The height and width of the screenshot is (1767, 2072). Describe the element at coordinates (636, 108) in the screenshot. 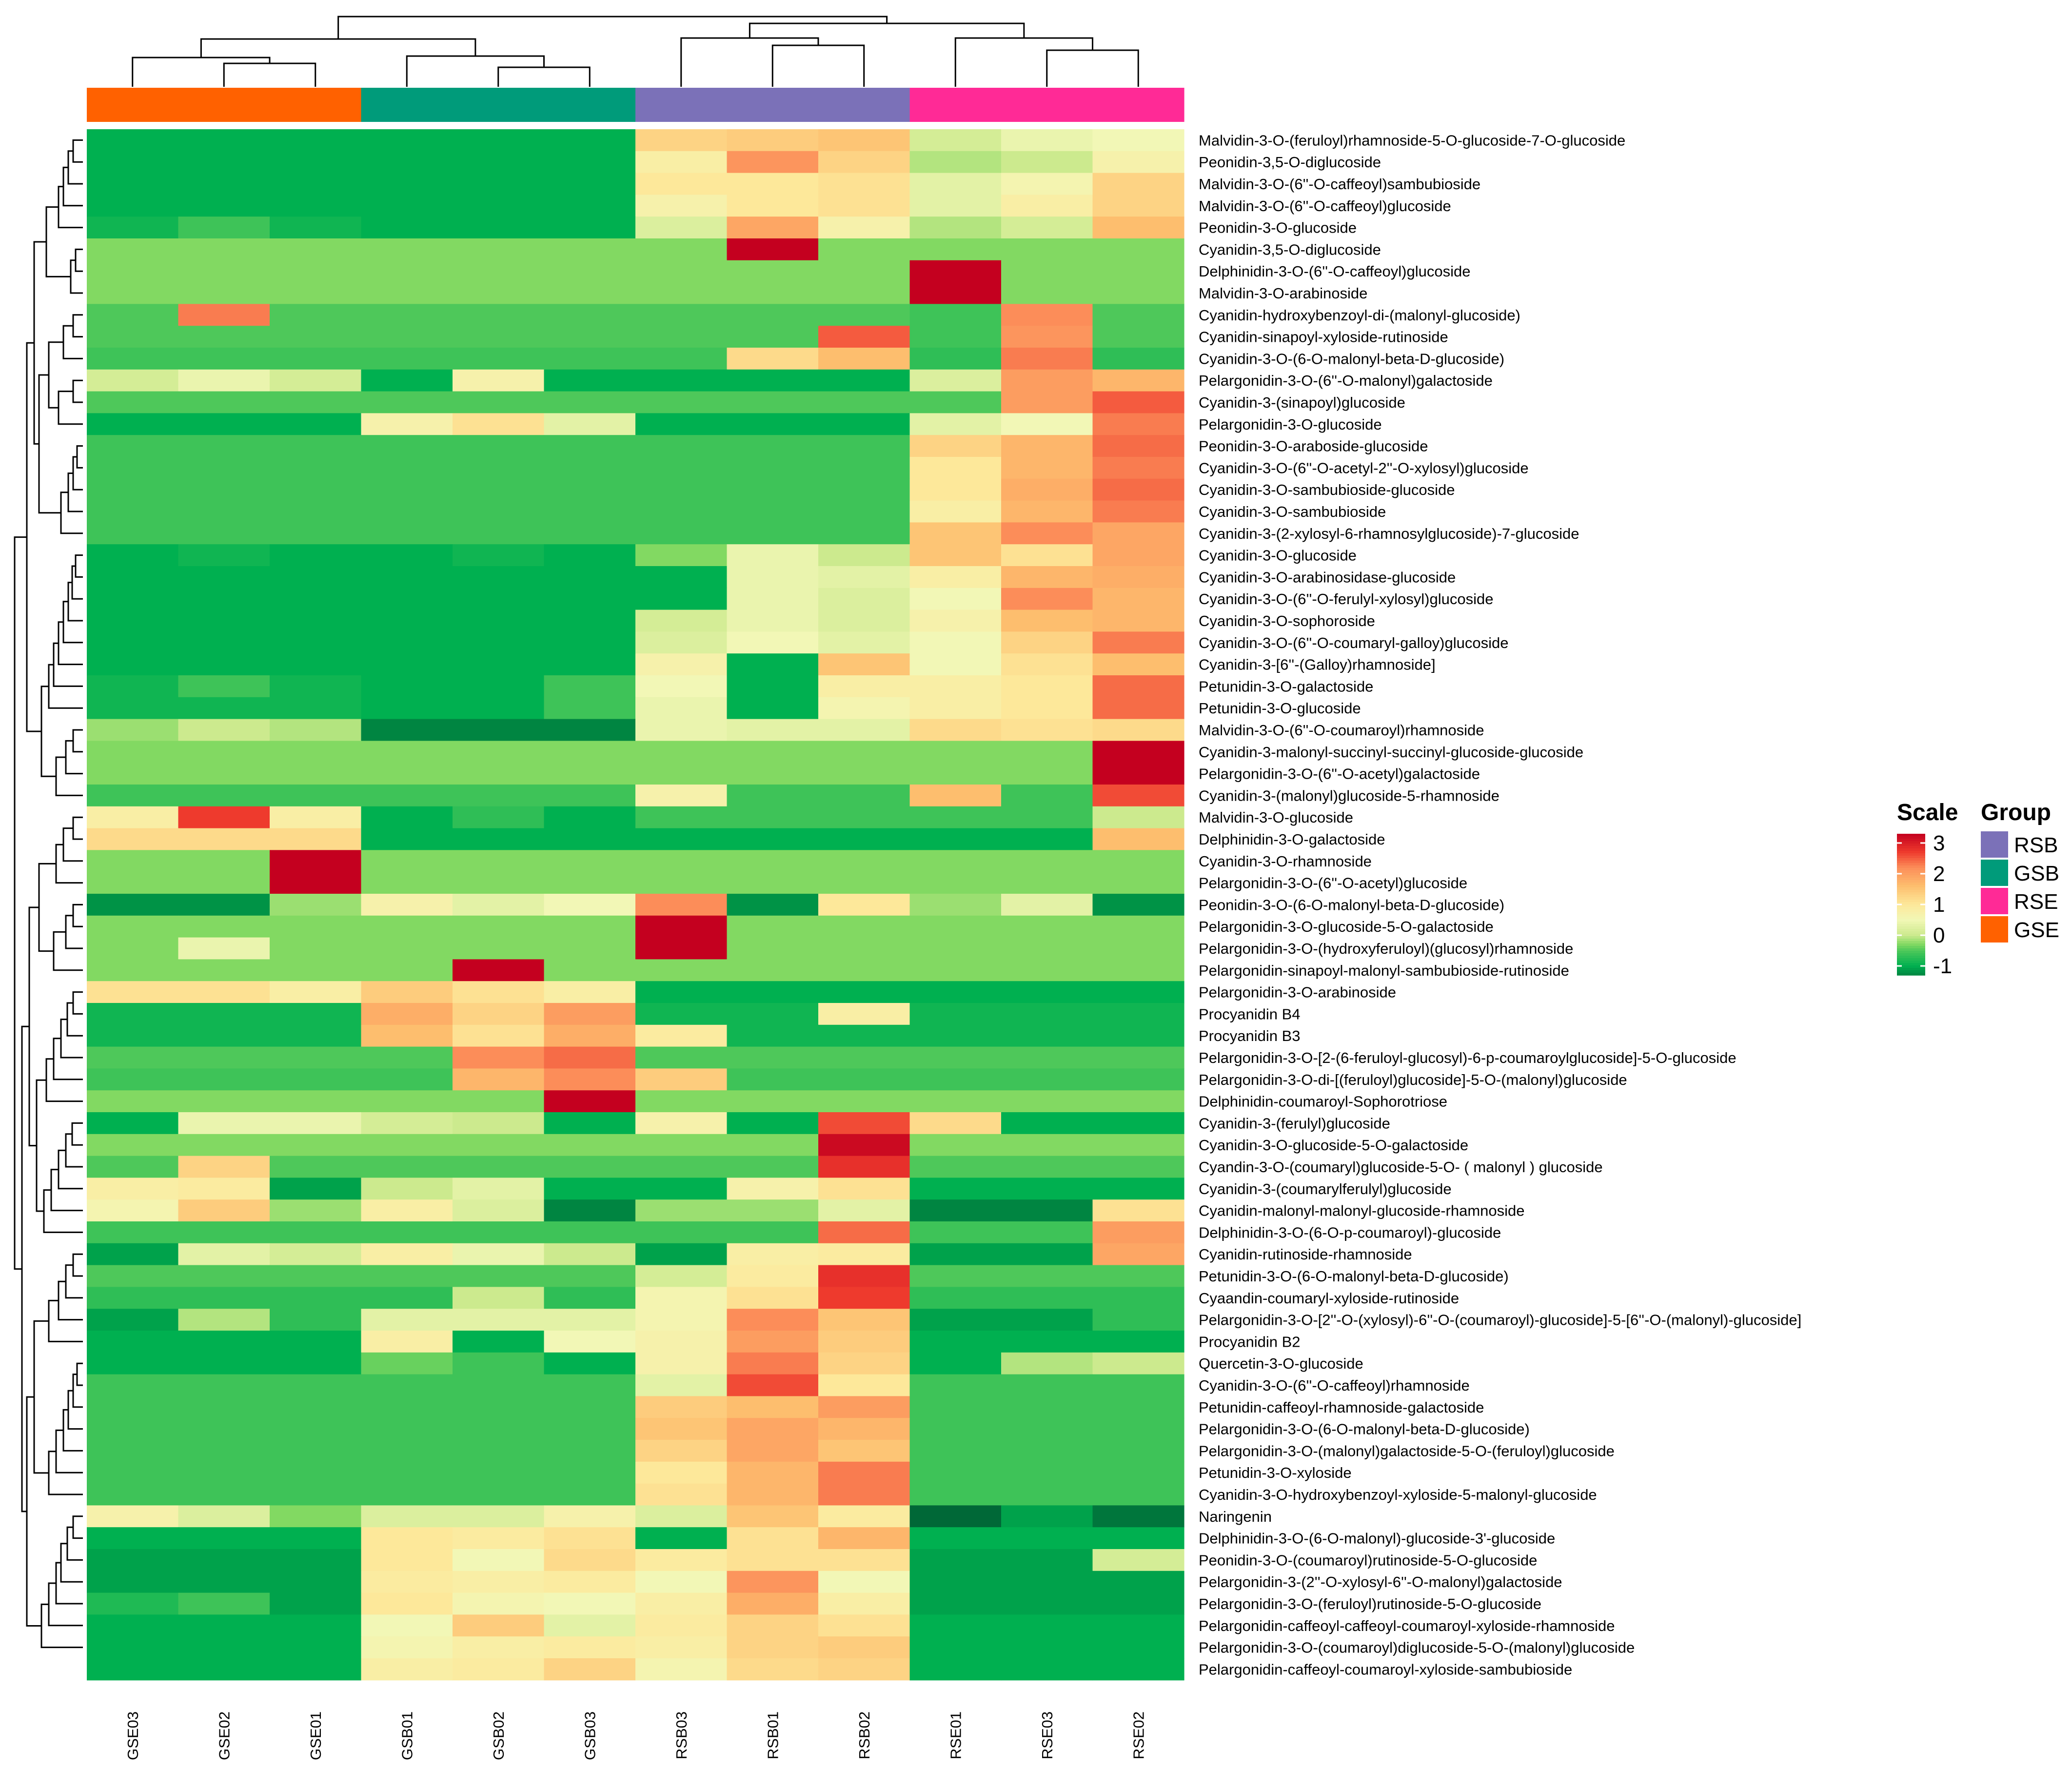

I see `group-annotation-bar` at that location.